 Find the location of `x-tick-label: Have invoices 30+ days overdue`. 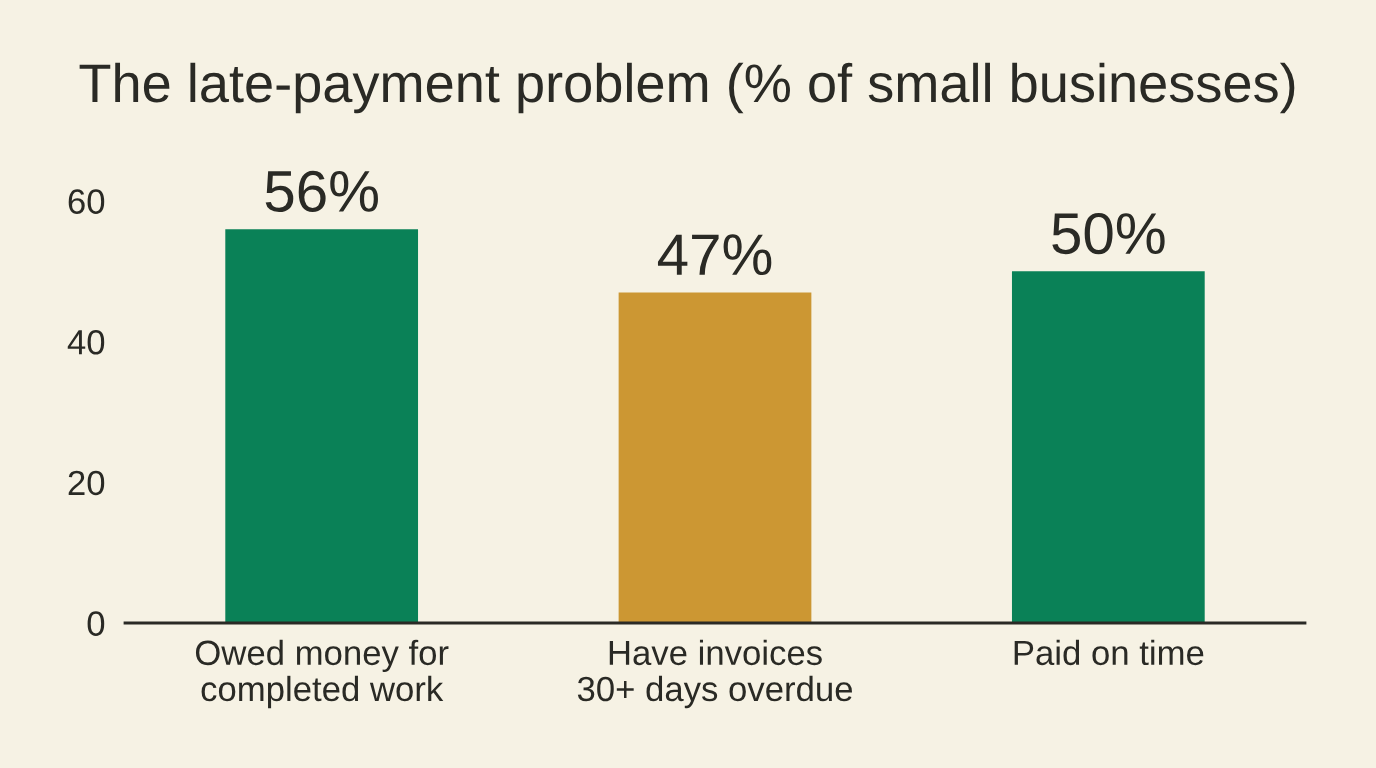

x-tick-label: Have invoices 30+ days overdue is located at coordinates (714, 674).